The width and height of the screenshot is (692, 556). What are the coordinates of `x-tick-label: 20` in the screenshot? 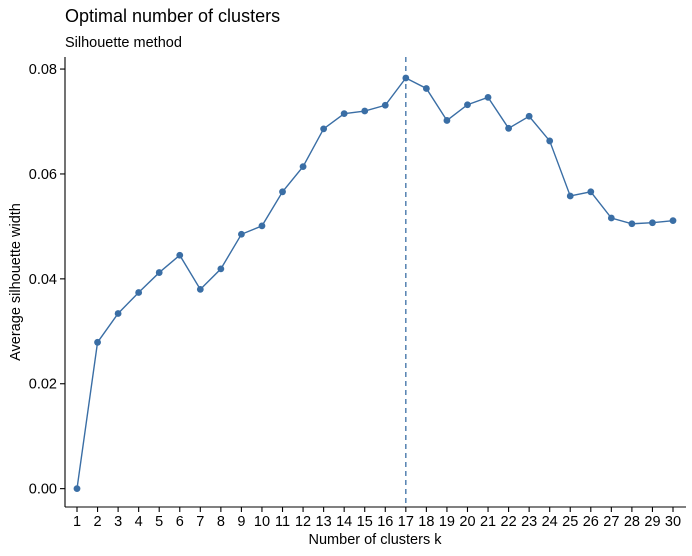 It's located at (467, 522).